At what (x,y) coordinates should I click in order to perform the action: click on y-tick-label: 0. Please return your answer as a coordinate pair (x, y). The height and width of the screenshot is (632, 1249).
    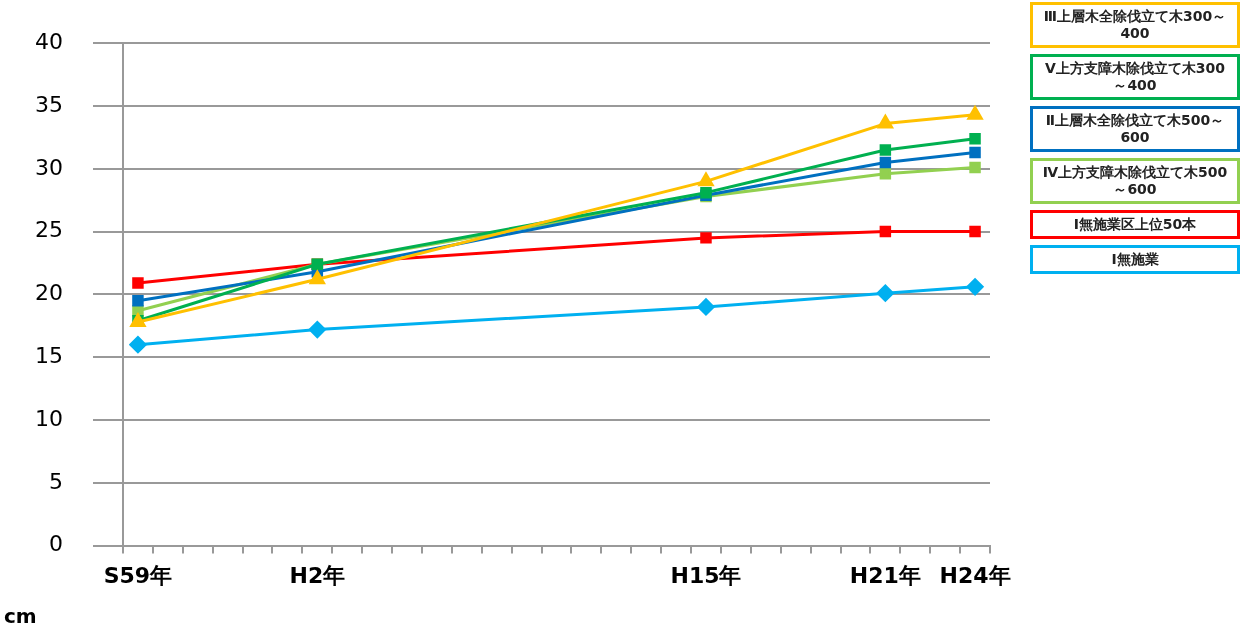
    Looking at the image, I should click on (55, 544).